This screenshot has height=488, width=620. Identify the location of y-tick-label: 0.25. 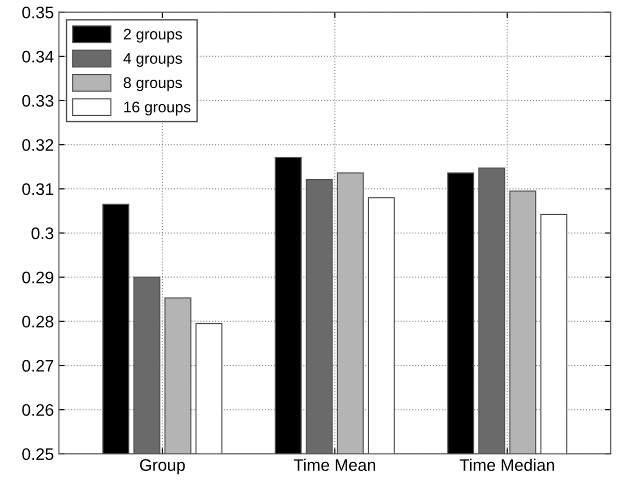
(38, 454).